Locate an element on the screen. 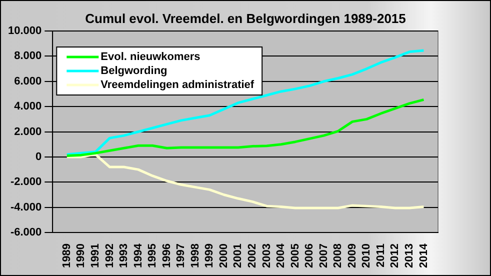  x-tick-label: 1993 is located at coordinates (124, 256).